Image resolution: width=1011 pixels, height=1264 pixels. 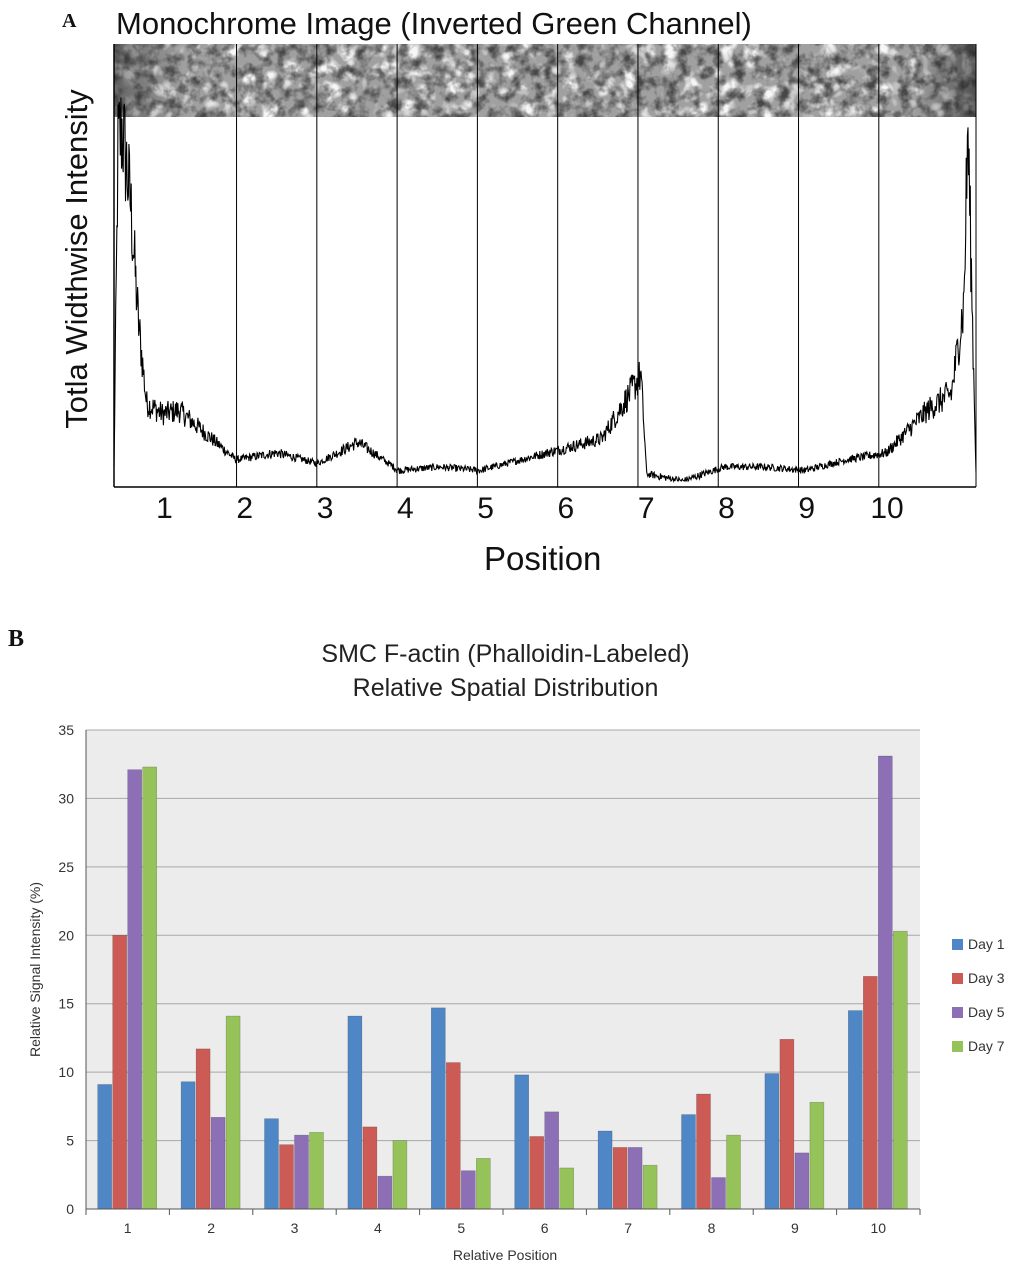 I want to click on position-tick-label: 5, so click(x=485, y=508).